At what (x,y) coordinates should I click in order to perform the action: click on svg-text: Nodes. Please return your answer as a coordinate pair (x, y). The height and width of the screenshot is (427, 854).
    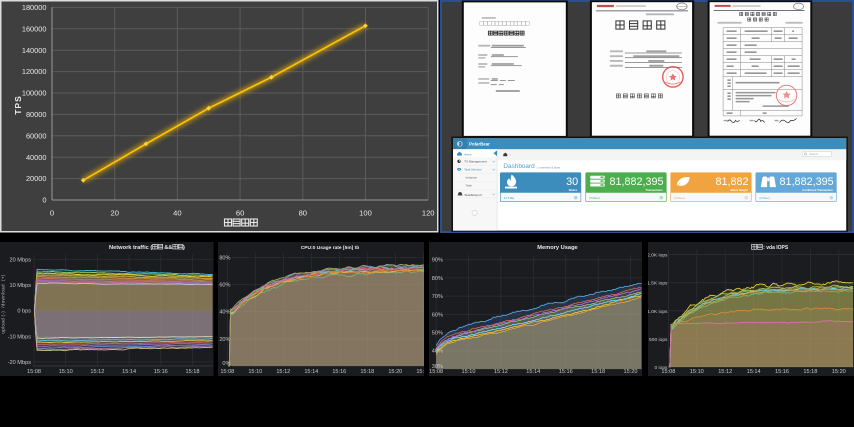
    Looking at the image, I should click on (573, 190).